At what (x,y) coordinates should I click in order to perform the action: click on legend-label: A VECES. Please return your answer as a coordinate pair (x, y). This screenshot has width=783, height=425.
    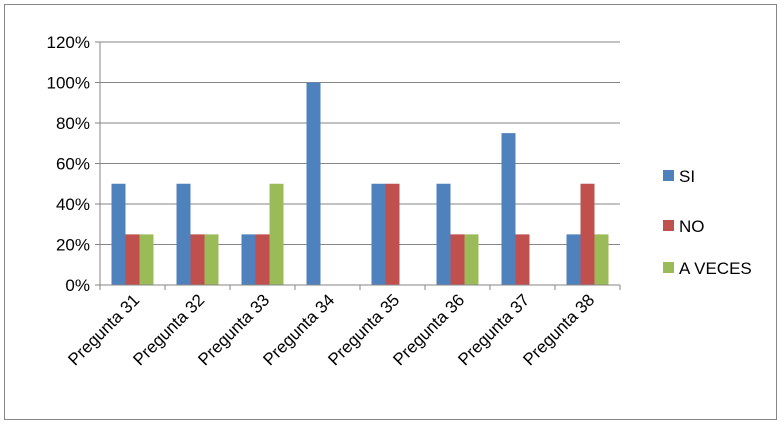
    Looking at the image, I should click on (715, 268).